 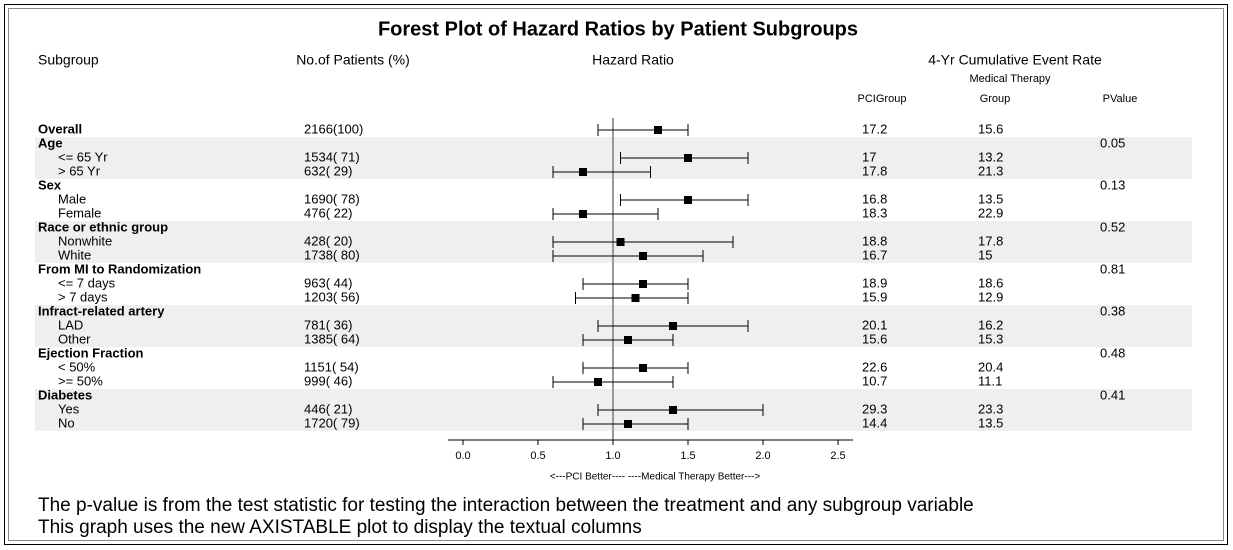 I want to click on column-header: PCIGroup, so click(x=882, y=99).